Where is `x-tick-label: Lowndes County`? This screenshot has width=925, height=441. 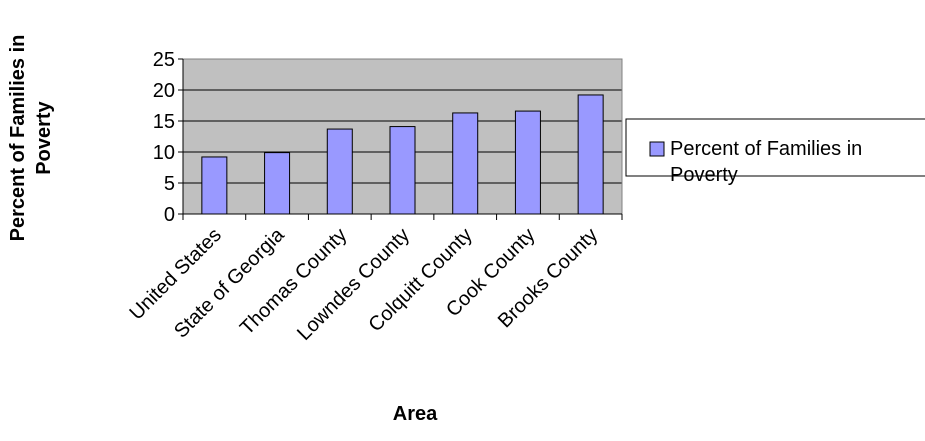 x-tick-label: Lowndes County is located at coordinates (353, 284).